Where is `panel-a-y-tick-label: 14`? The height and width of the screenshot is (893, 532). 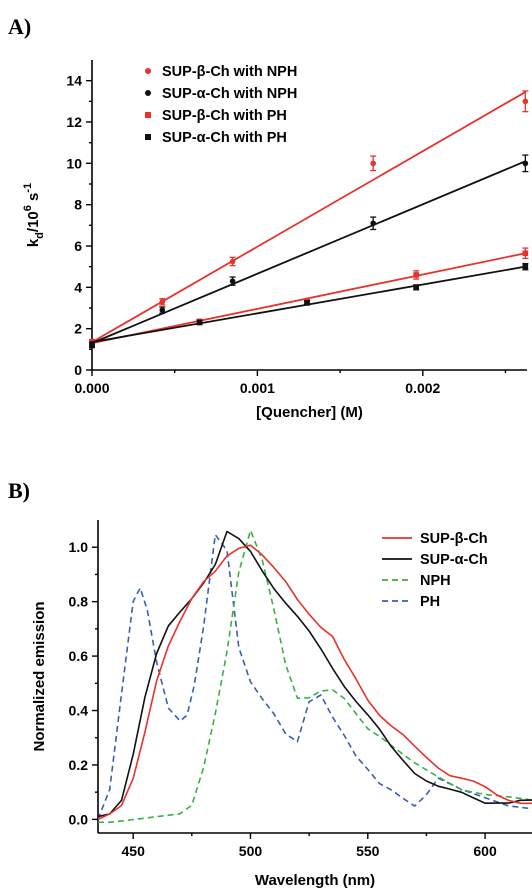
panel-a-y-tick-label: 14 is located at coordinates (74, 81).